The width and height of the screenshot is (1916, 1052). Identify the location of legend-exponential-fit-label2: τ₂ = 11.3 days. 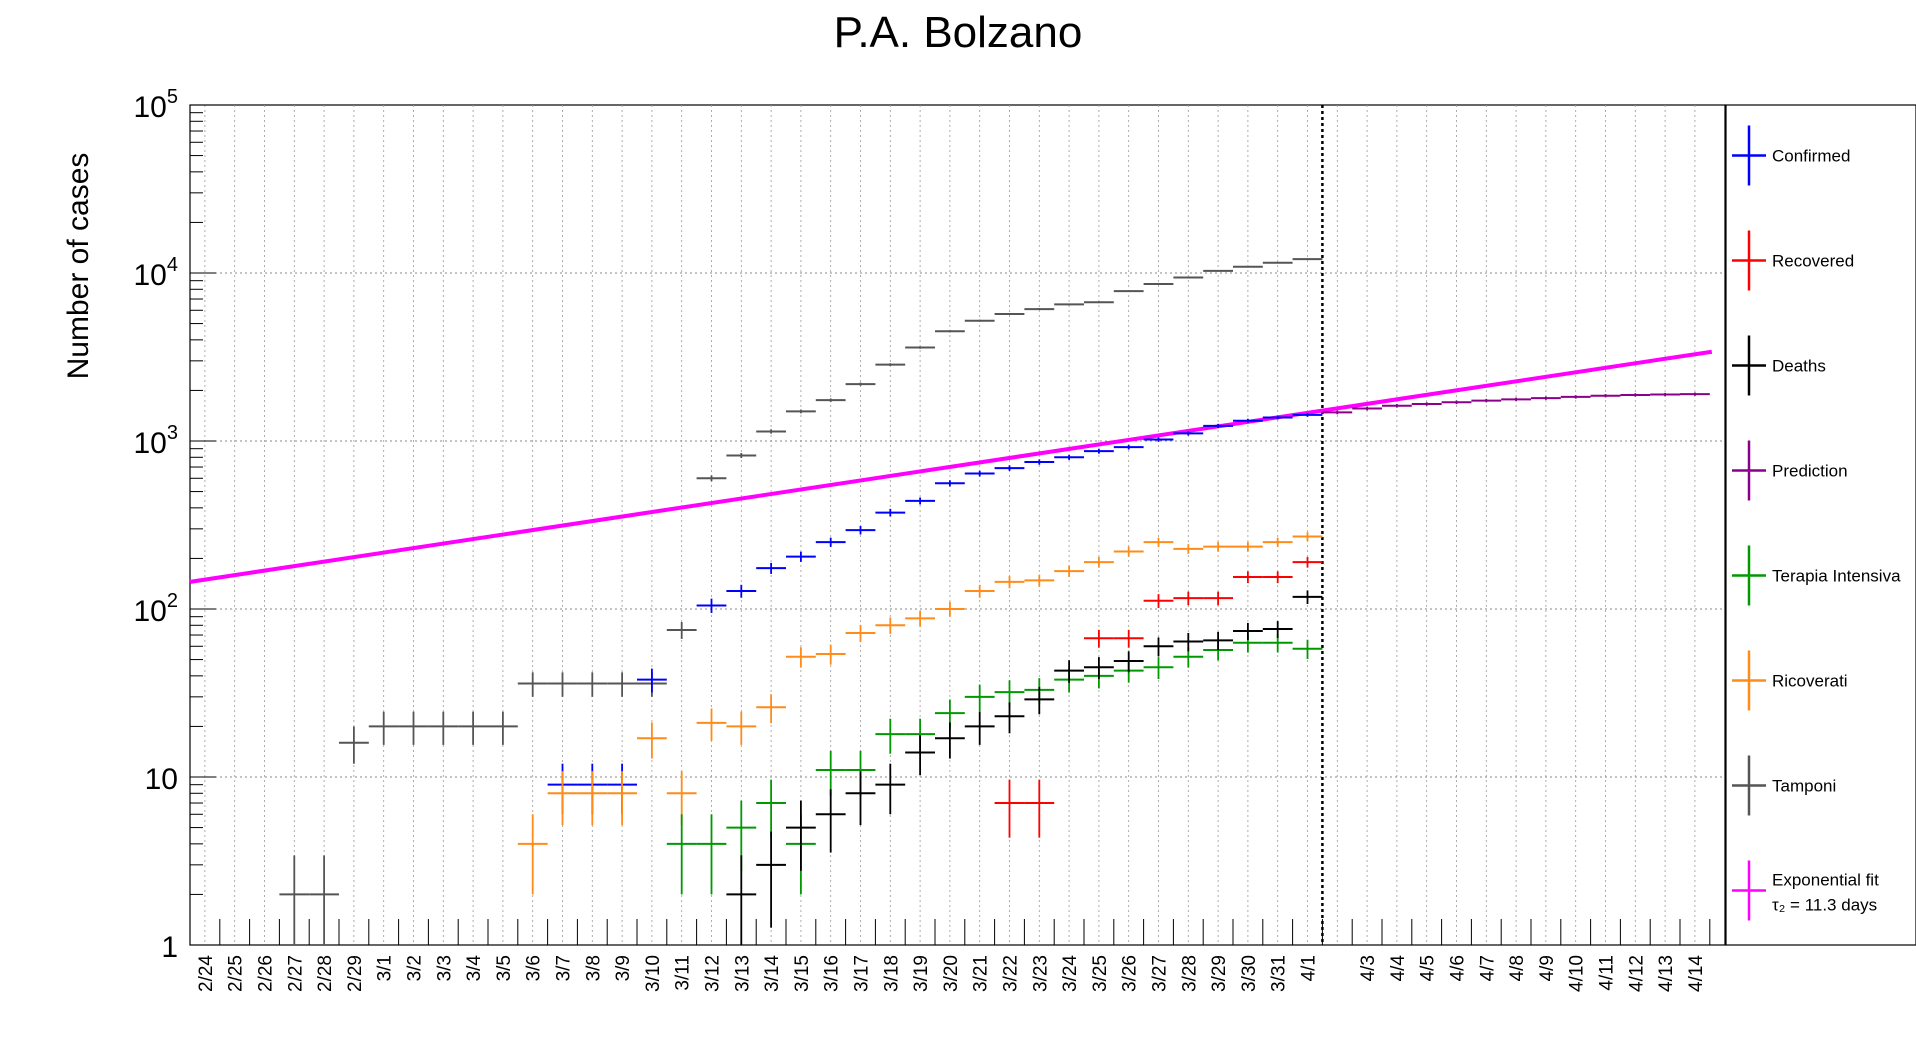
(1824, 905).